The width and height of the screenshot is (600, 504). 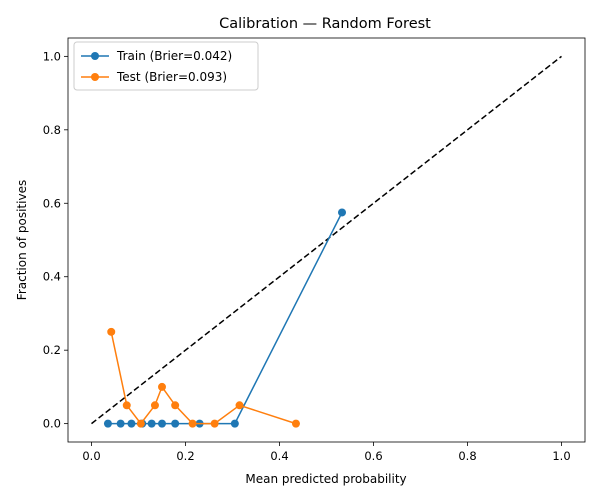 What do you see at coordinates (325, 479) in the screenshot?
I see `x-axis-label: Mean predicted probability` at bounding box center [325, 479].